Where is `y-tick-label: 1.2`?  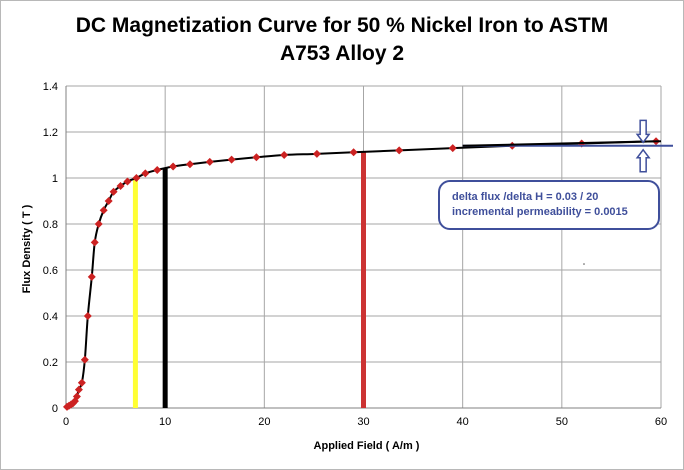
y-tick-label: 1.2 is located at coordinates (50, 133).